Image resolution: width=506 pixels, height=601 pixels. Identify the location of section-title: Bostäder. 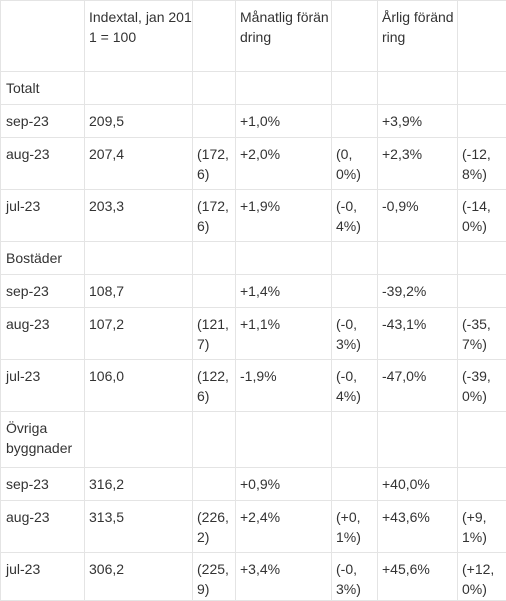
(43, 258).